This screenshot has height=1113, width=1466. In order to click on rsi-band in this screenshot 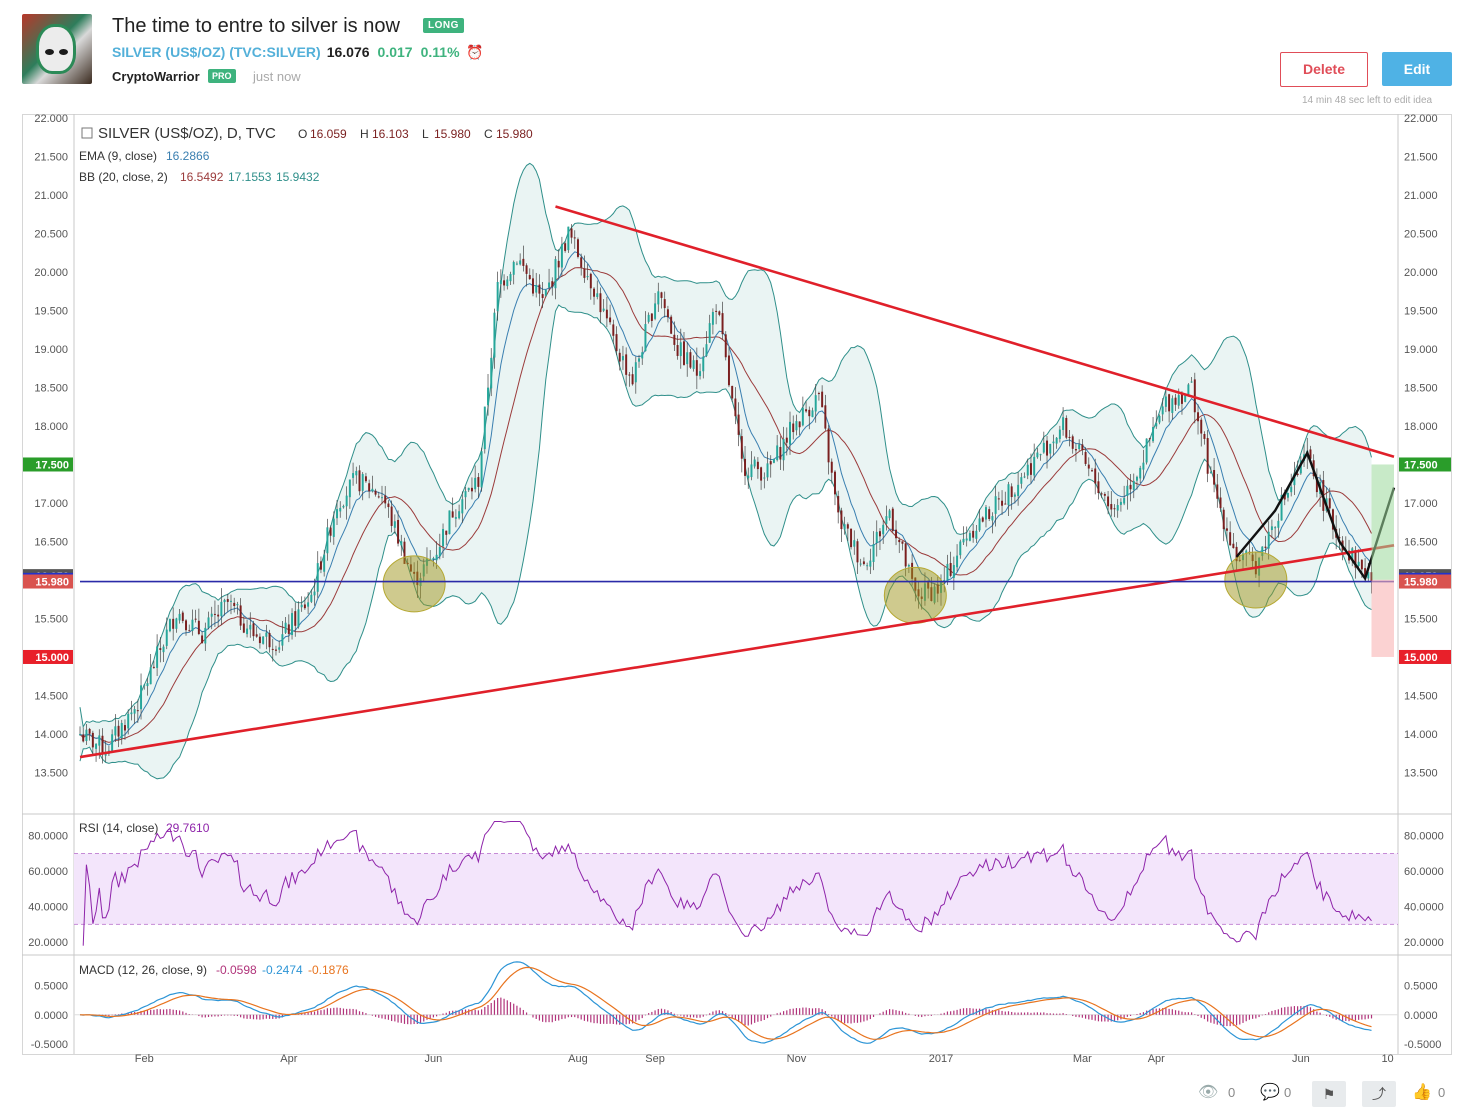, I will do `click(736, 889)`.